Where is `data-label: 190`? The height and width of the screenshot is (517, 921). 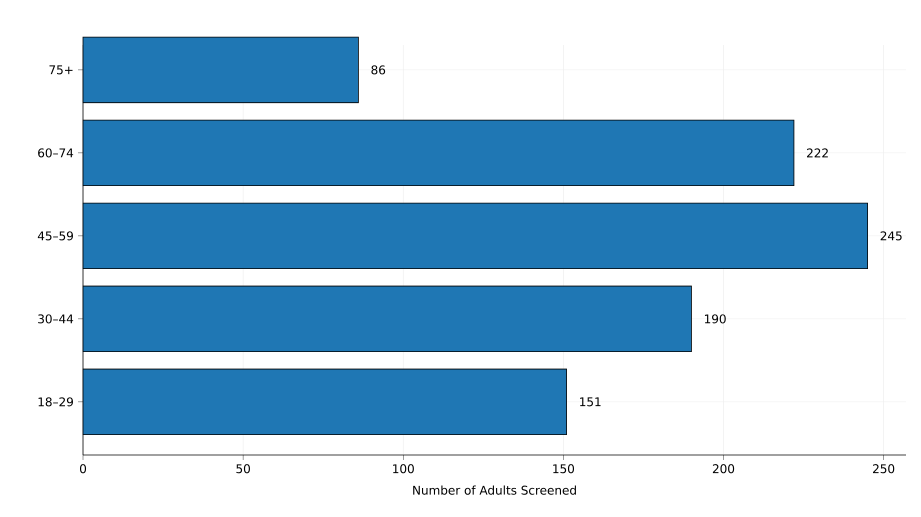 data-label: 190 is located at coordinates (715, 319).